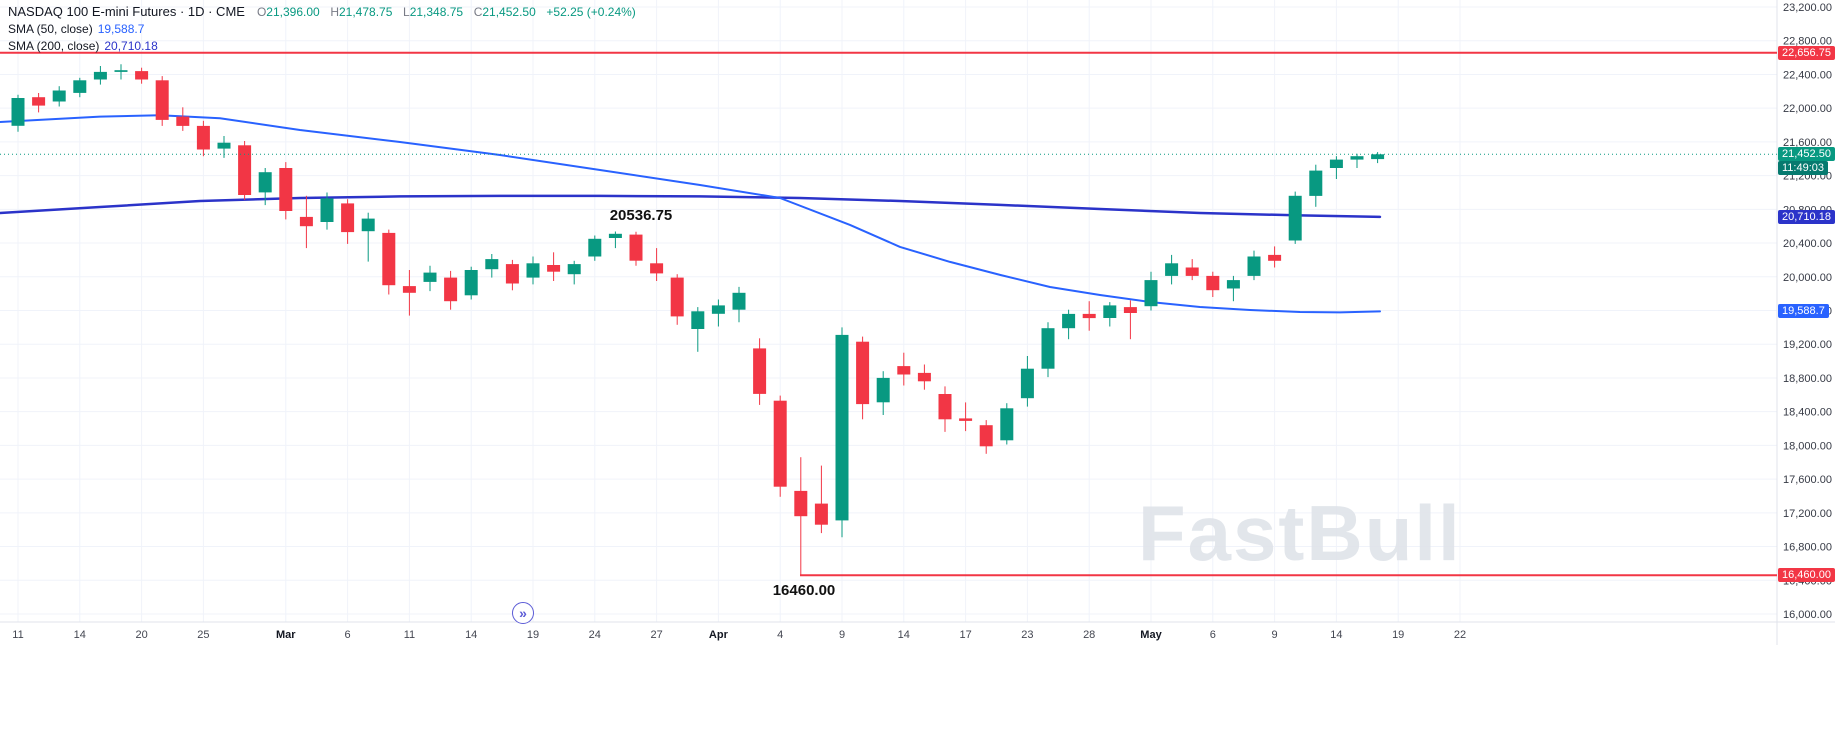 This screenshot has height=754, width=1835. What do you see at coordinates (1151, 635) in the screenshot?
I see `time-tick-label: May` at bounding box center [1151, 635].